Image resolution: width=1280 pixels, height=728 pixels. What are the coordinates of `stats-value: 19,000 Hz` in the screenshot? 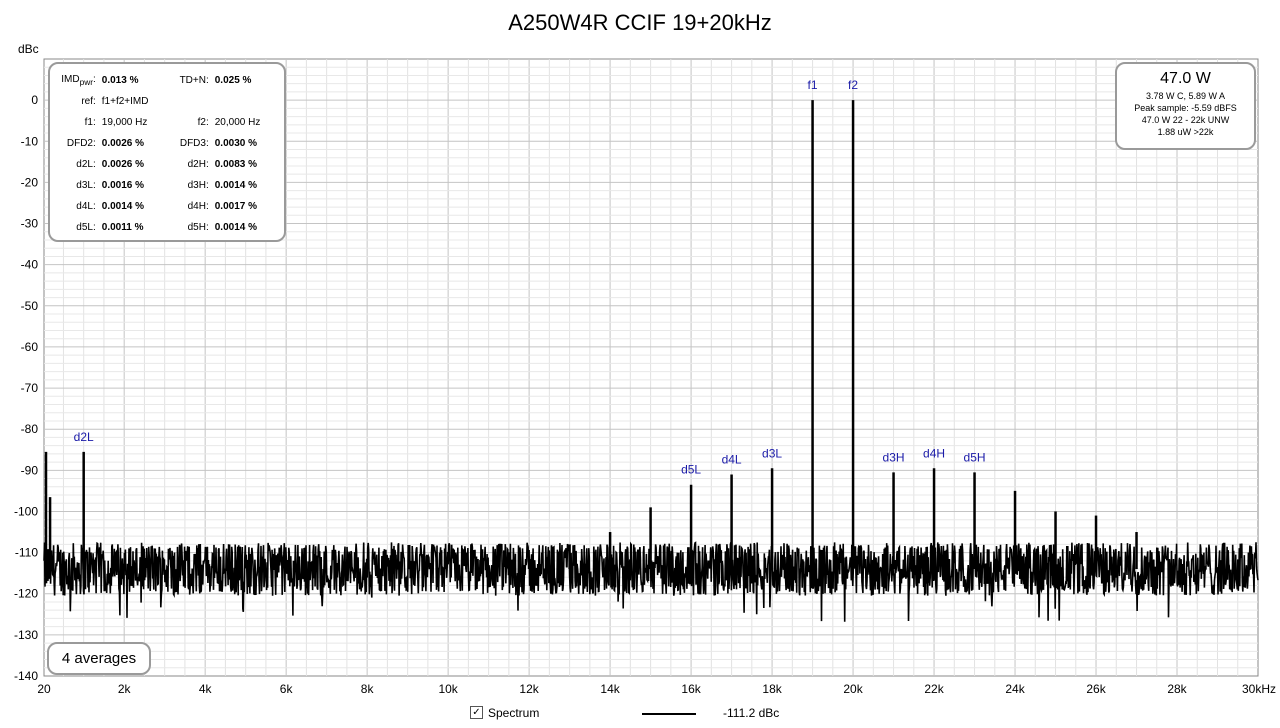 It's located at (124, 122).